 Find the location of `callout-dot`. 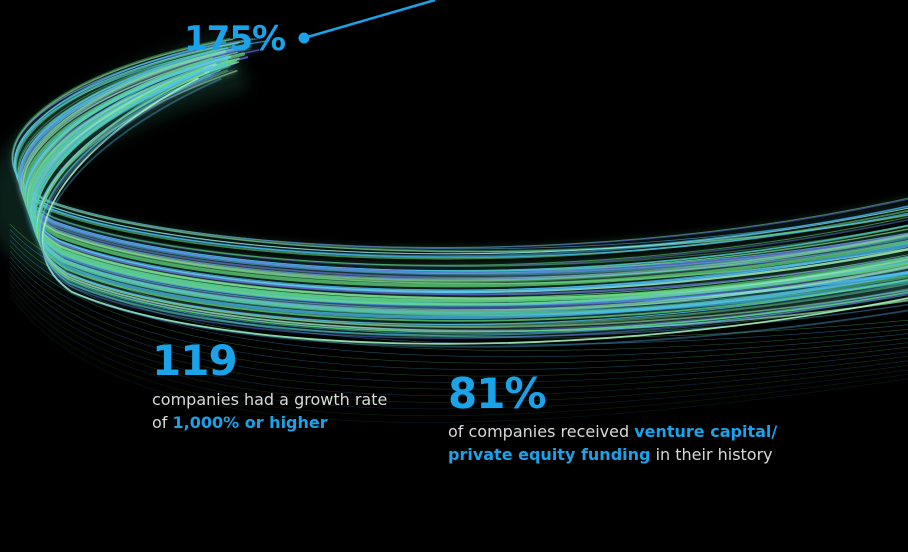

callout-dot is located at coordinates (304, 38).